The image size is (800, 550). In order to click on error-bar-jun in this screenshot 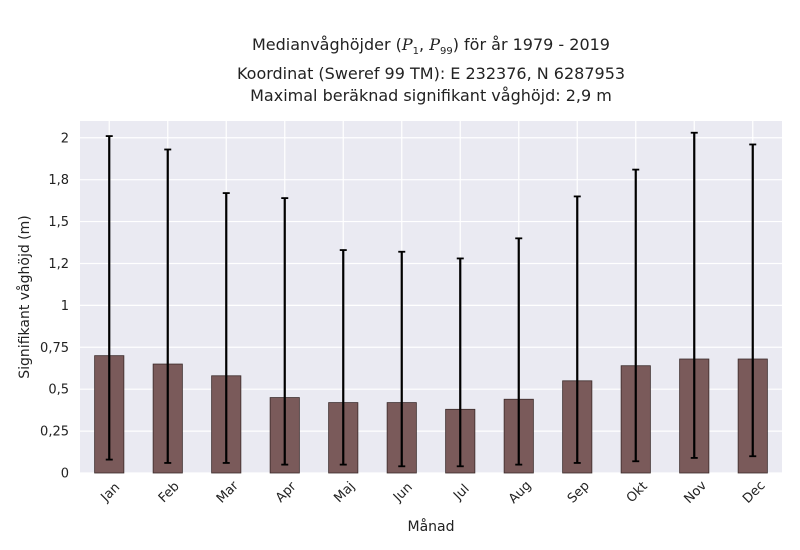, I will do `click(402, 359)`.